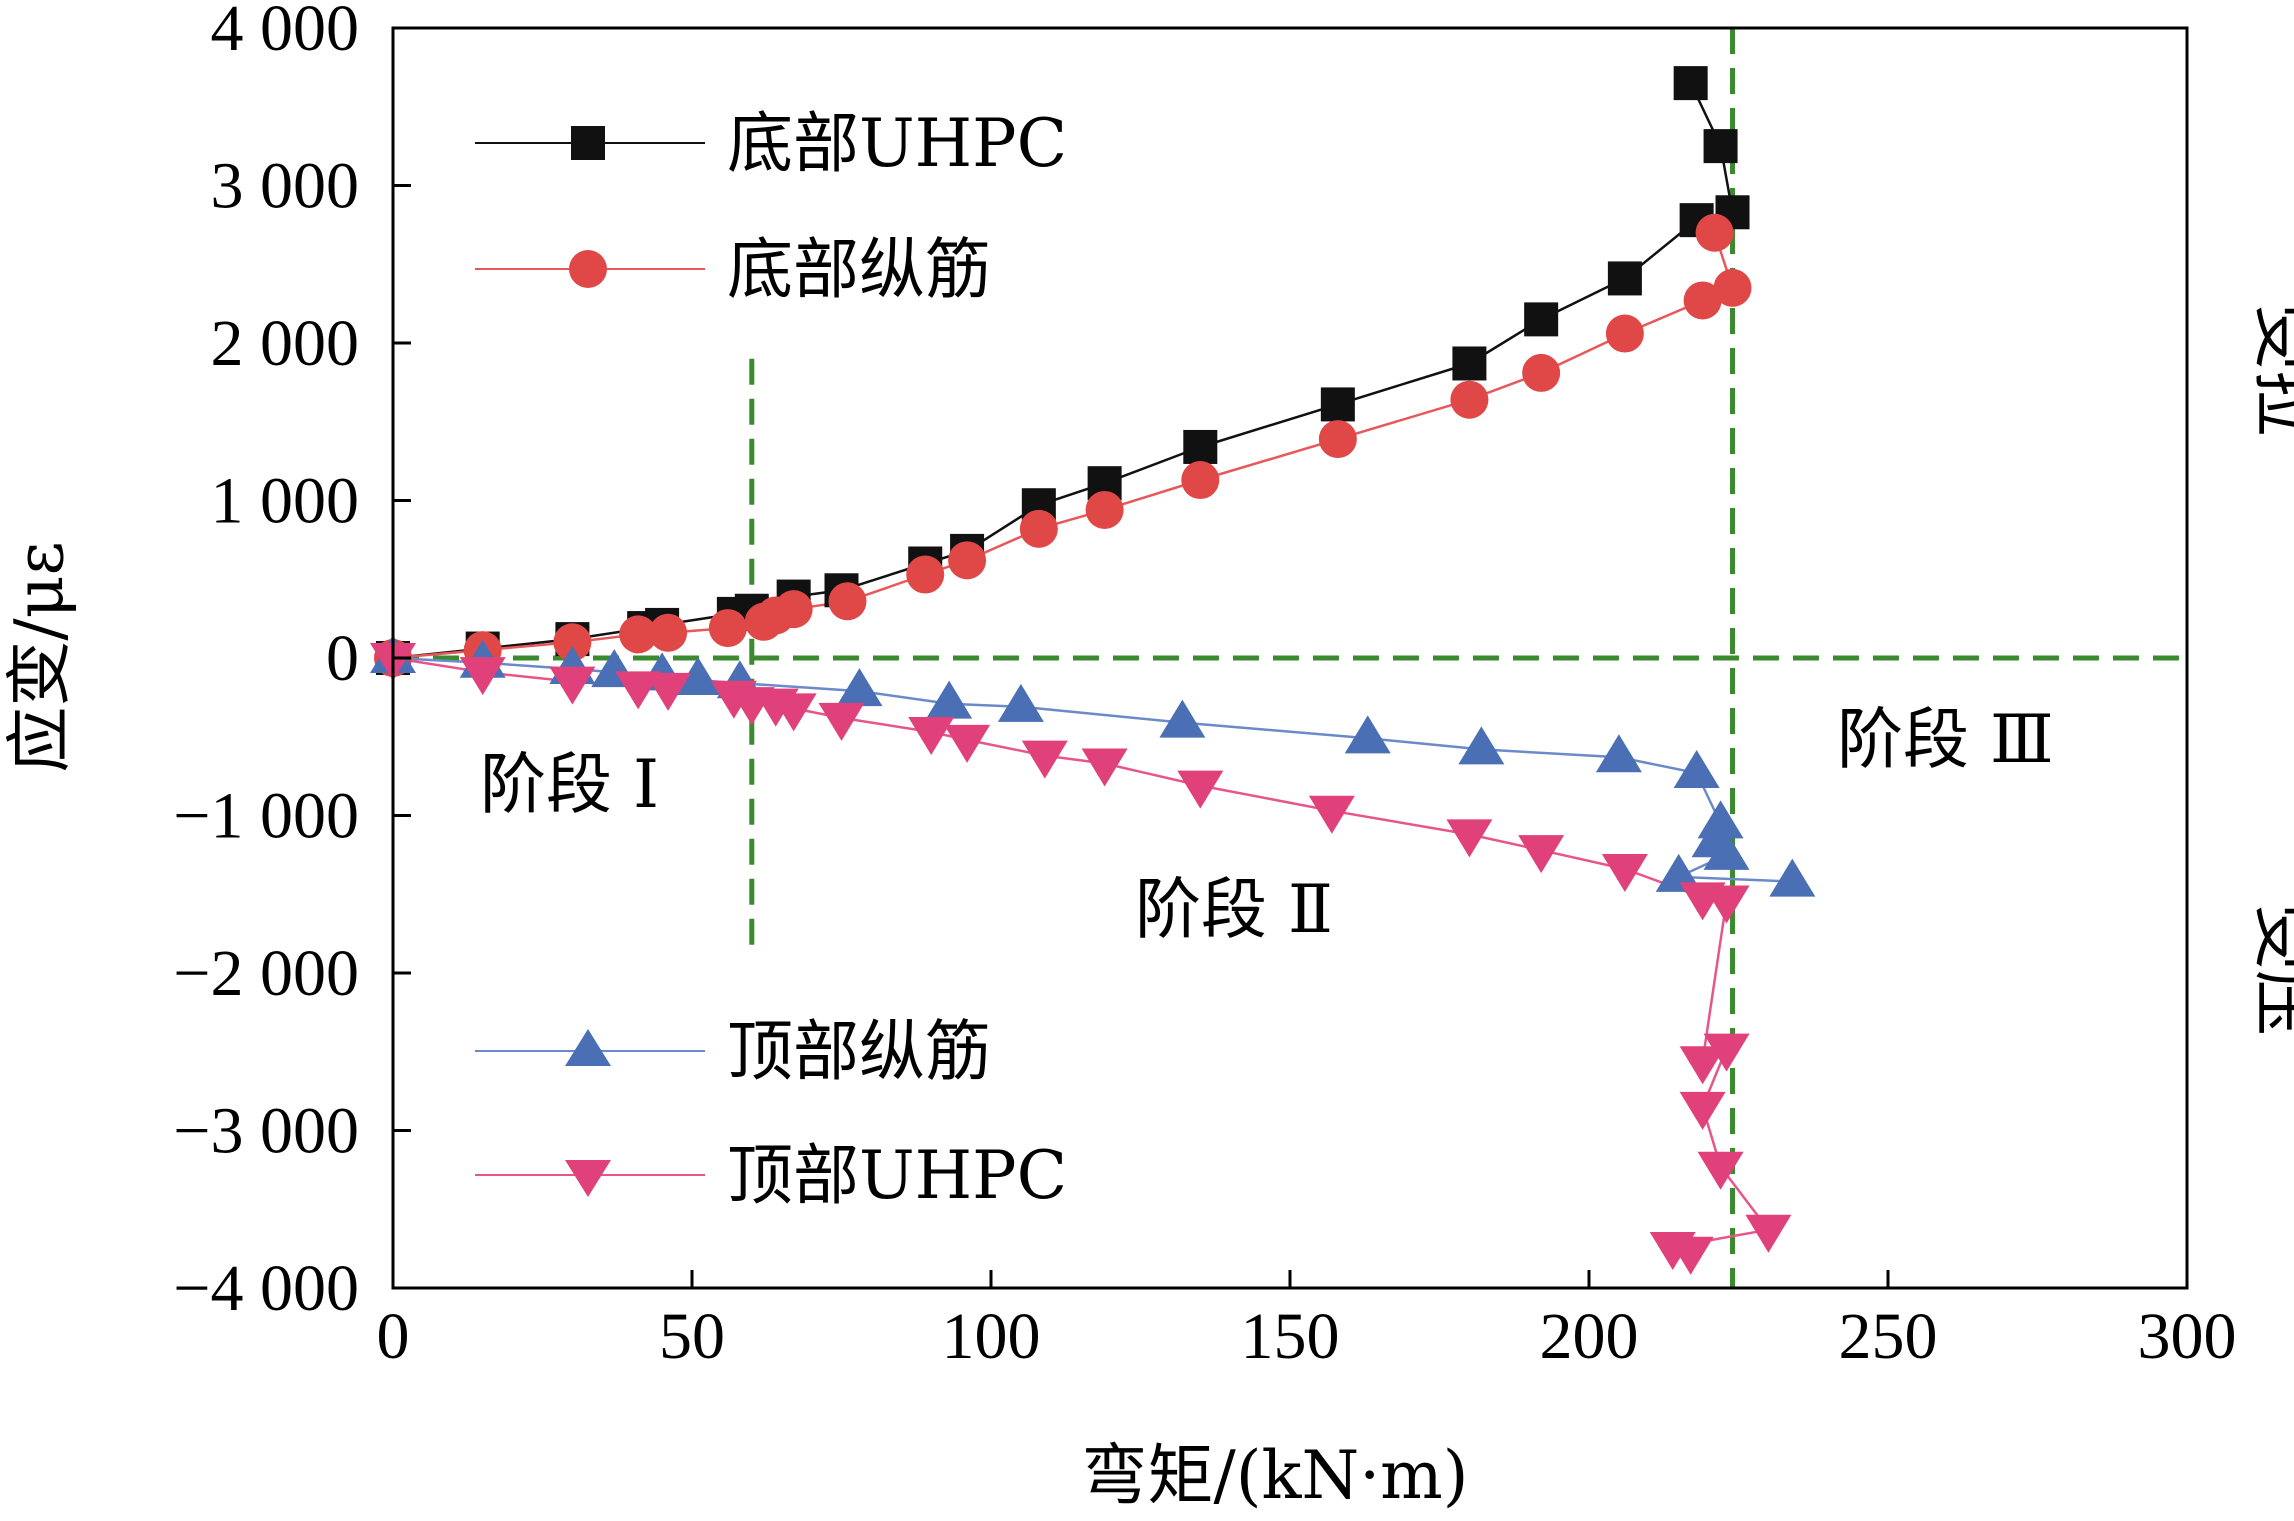 This screenshot has height=1521, width=2294. Describe the element at coordinates (569, 784) in the screenshot. I see `stage-1-label: 阶段 Ⅰ` at that location.